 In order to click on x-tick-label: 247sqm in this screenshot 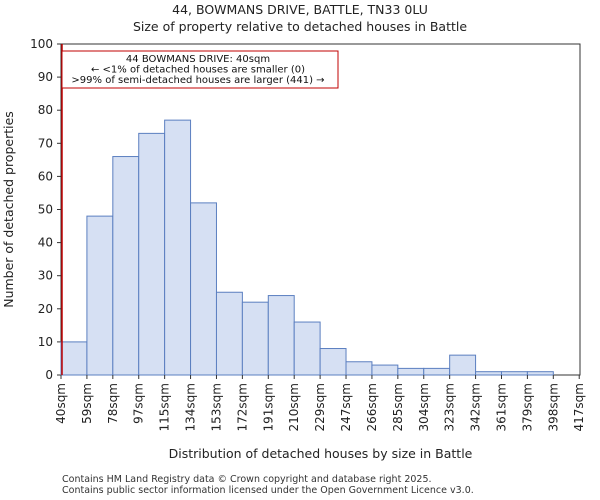, I will do `click(346, 407)`.